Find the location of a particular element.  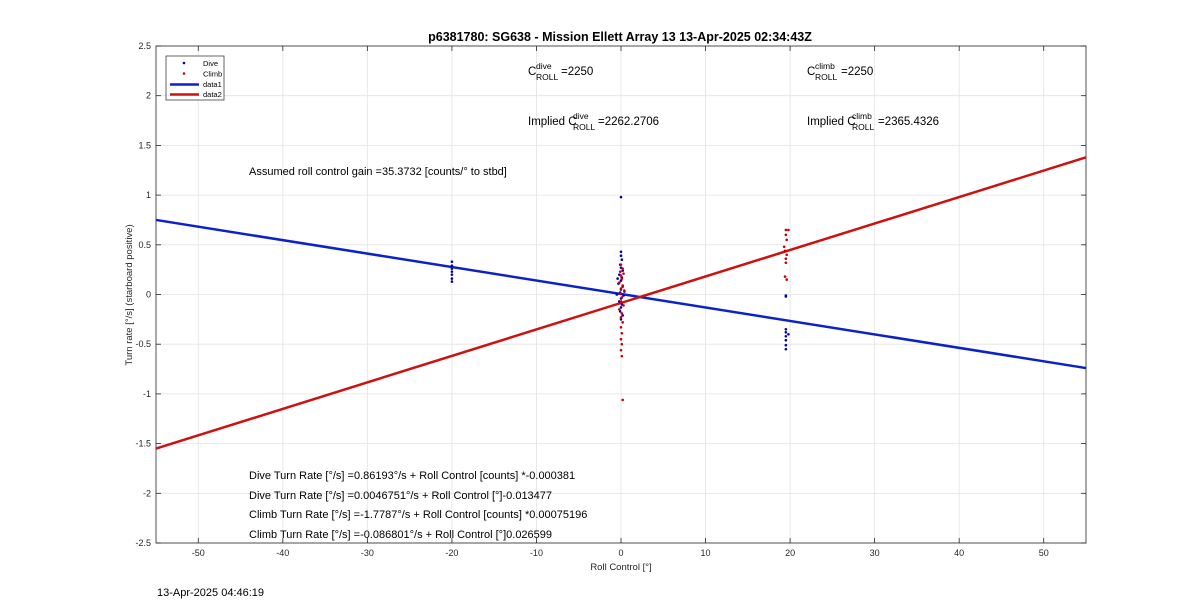

x-tick-label: -40 is located at coordinates (282, 553).